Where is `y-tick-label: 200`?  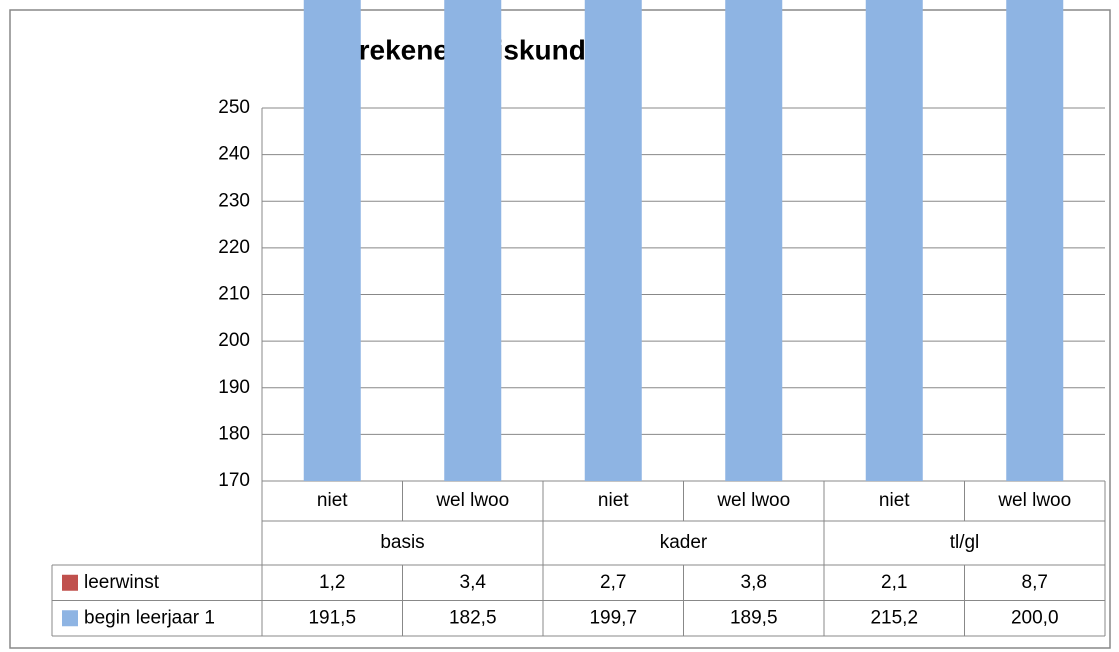 y-tick-label: 200 is located at coordinates (234, 340).